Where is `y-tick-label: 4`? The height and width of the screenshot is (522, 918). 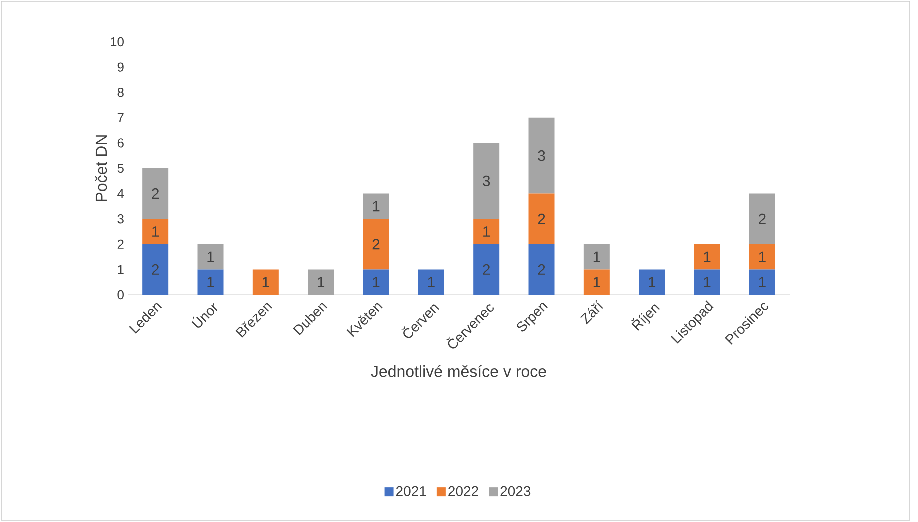 y-tick-label: 4 is located at coordinates (121, 193).